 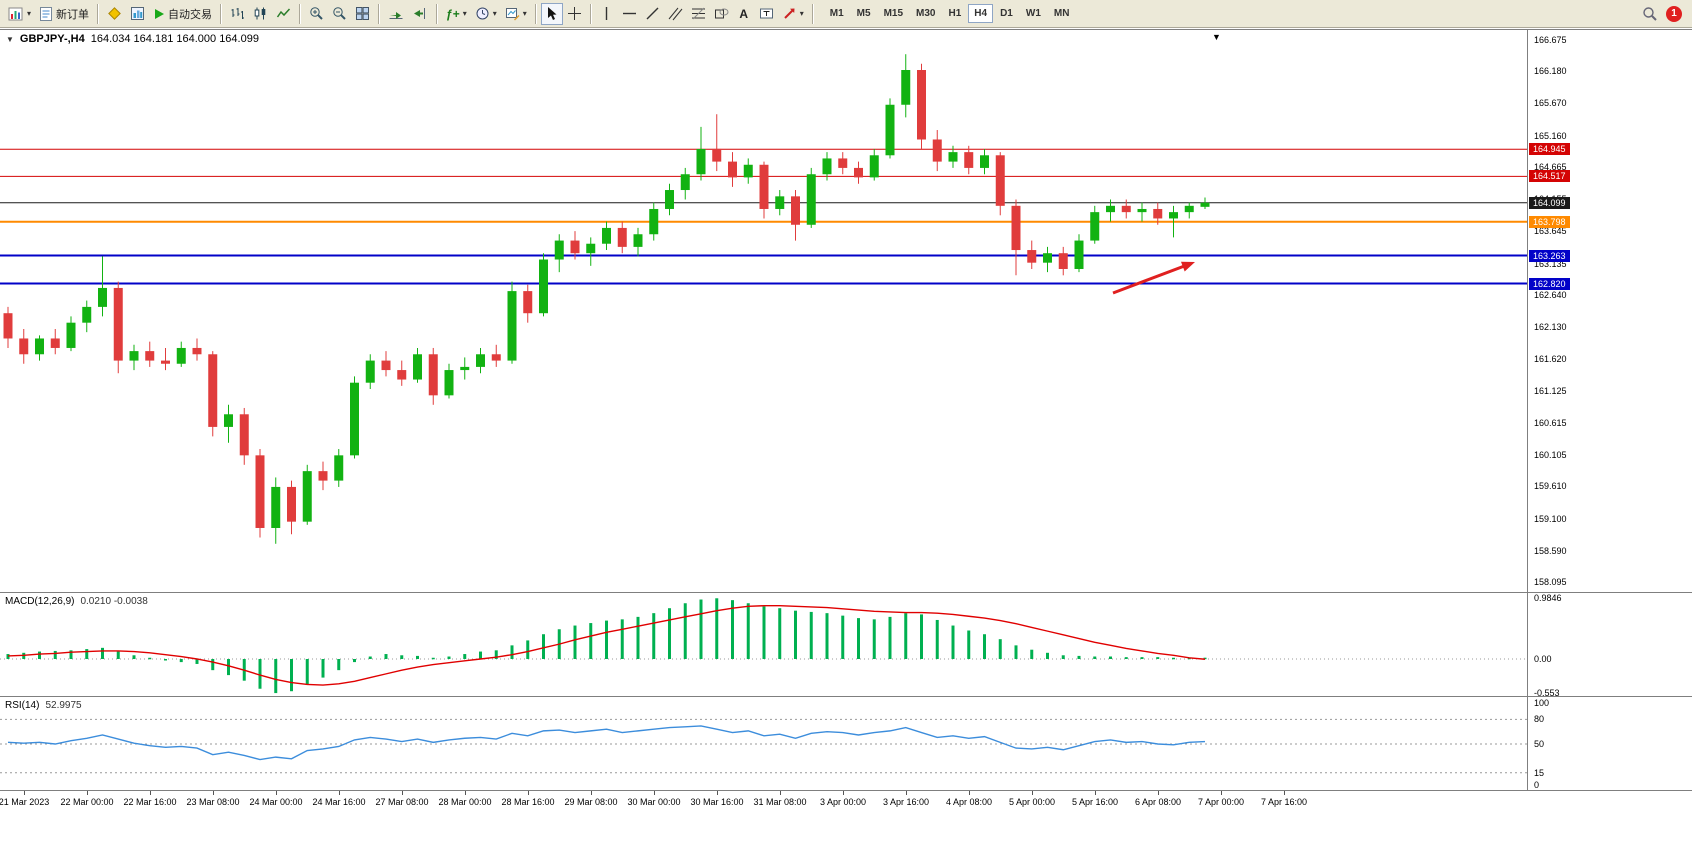 I want to click on timeframe-button-m1: M1, so click(x=836, y=13).